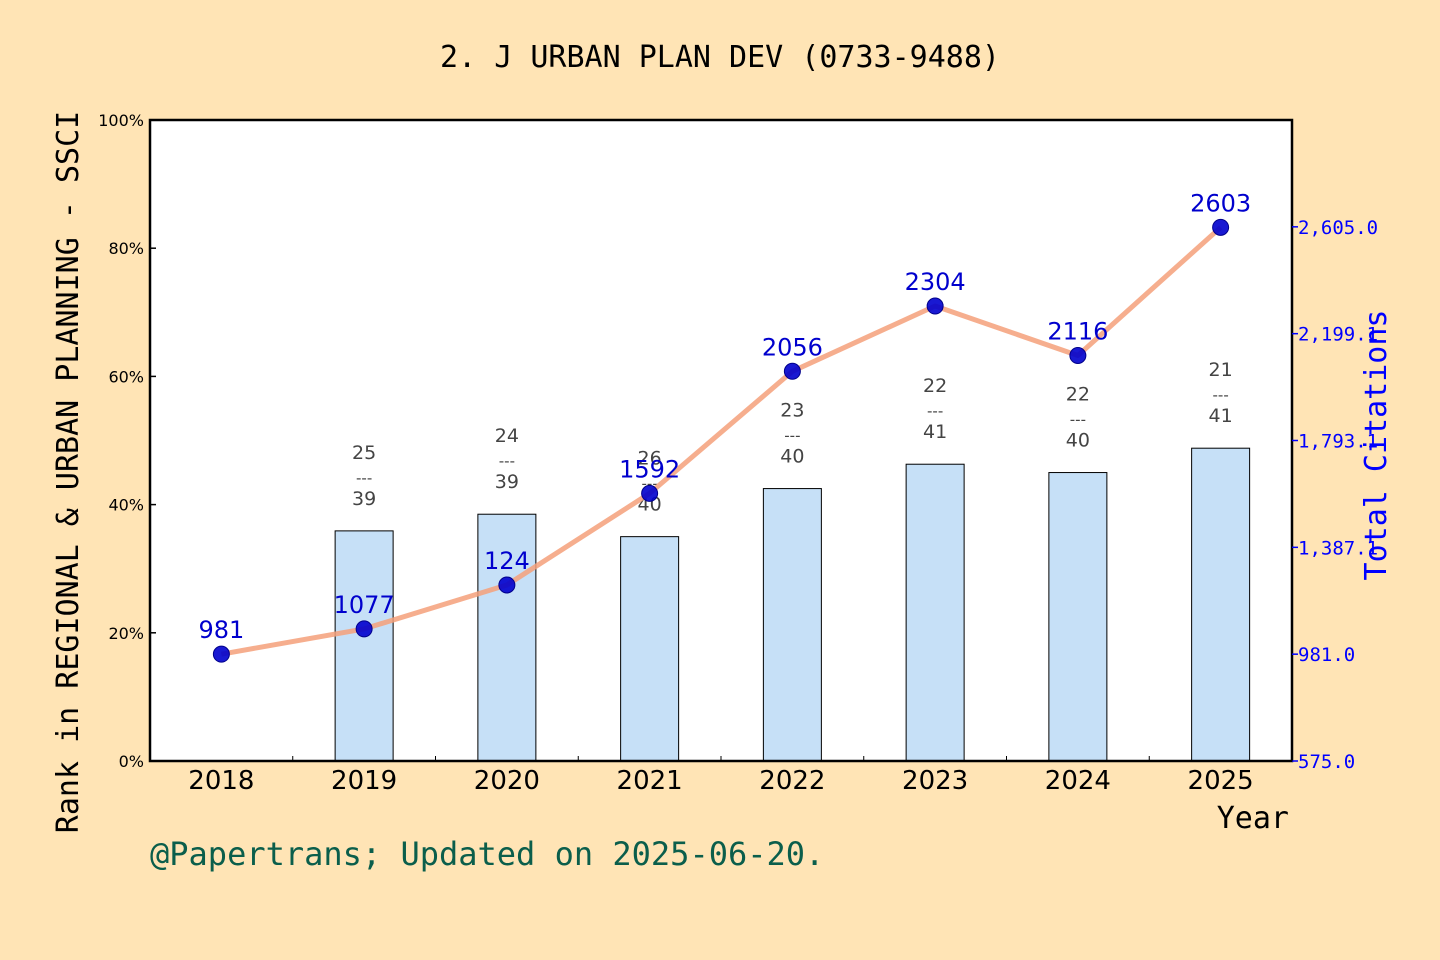  Describe the element at coordinates (487, 854) in the screenshot. I see `credit-note: @Papertrans; Updated on 2025-06-20.` at that location.